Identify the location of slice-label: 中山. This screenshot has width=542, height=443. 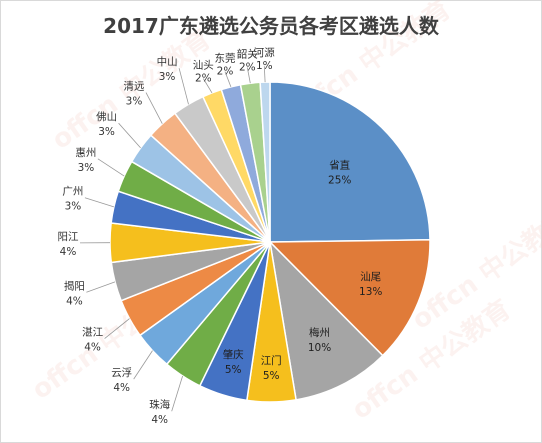
(167, 61).